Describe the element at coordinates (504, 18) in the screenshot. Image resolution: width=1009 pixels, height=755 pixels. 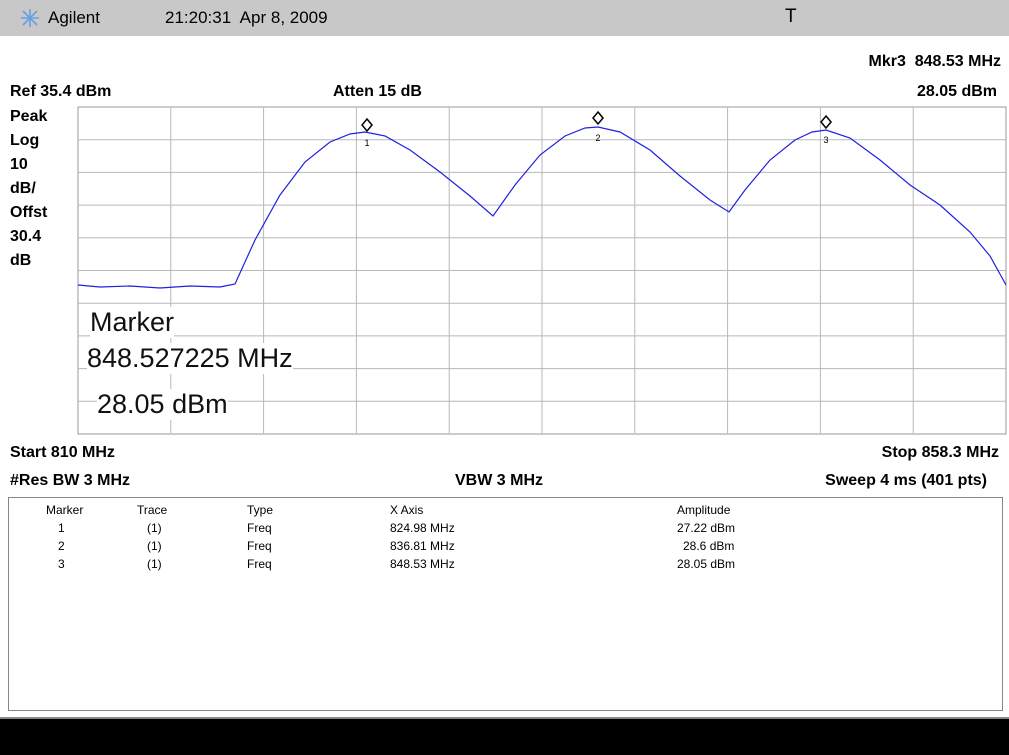
I see `top-bar` at that location.